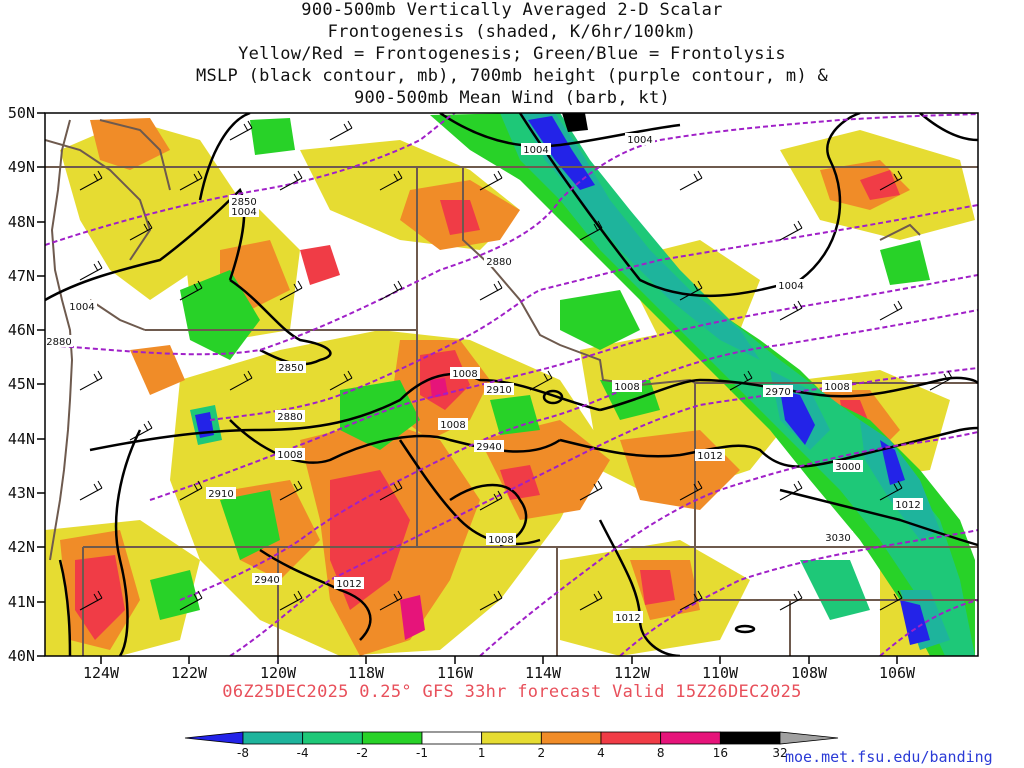 The width and height of the screenshot is (1024, 768). Describe the element at coordinates (101, 673) in the screenshot. I see `lon-label: 124W` at that location.